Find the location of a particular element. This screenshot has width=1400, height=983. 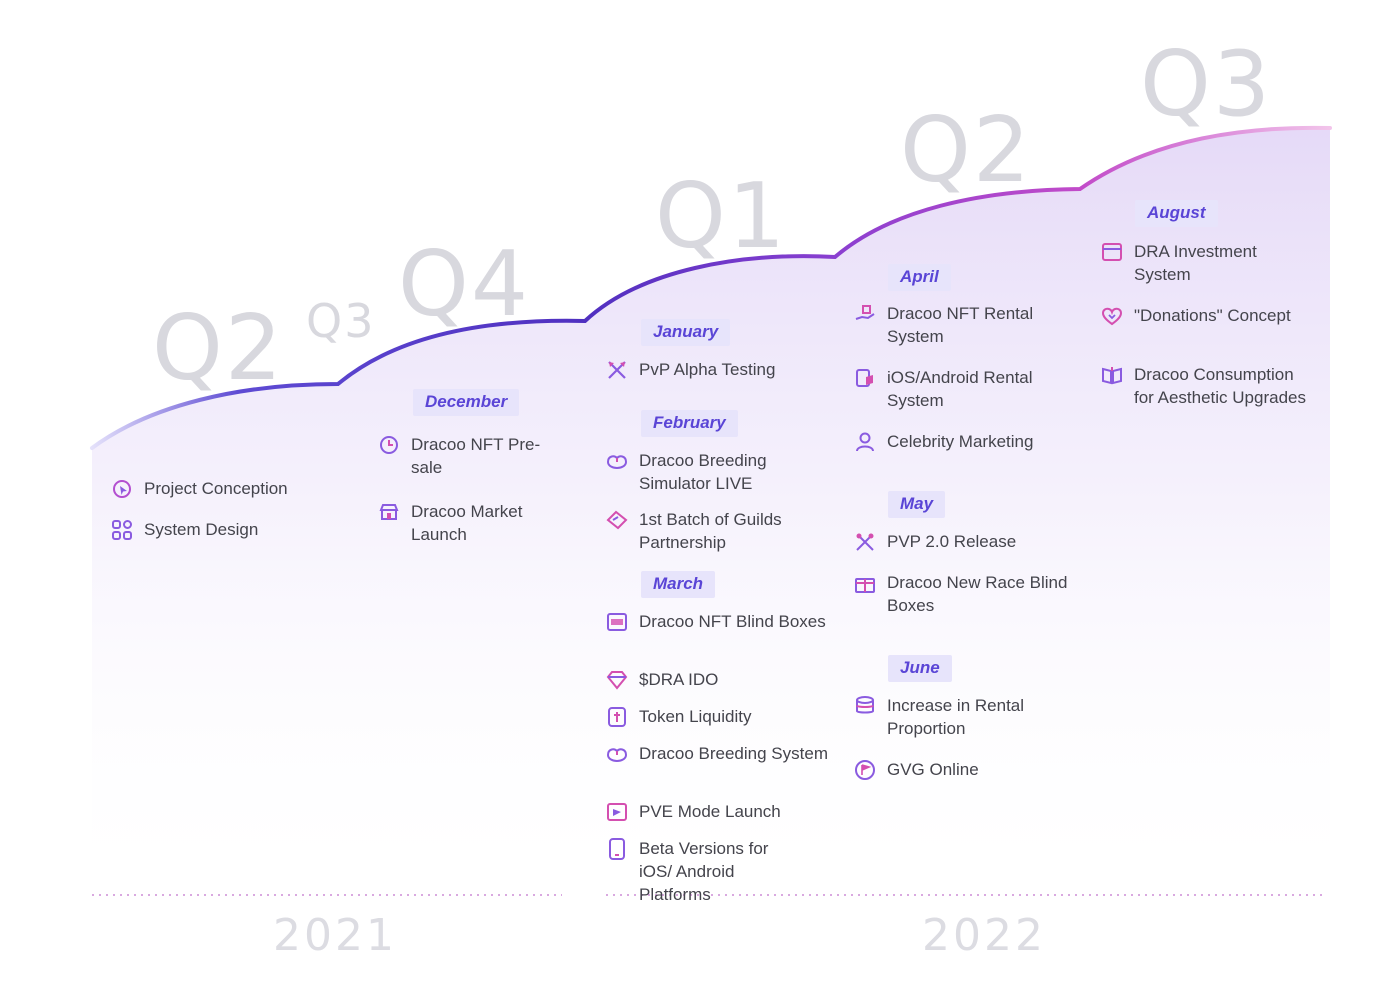

diamond-icon is located at coordinates (617, 680).